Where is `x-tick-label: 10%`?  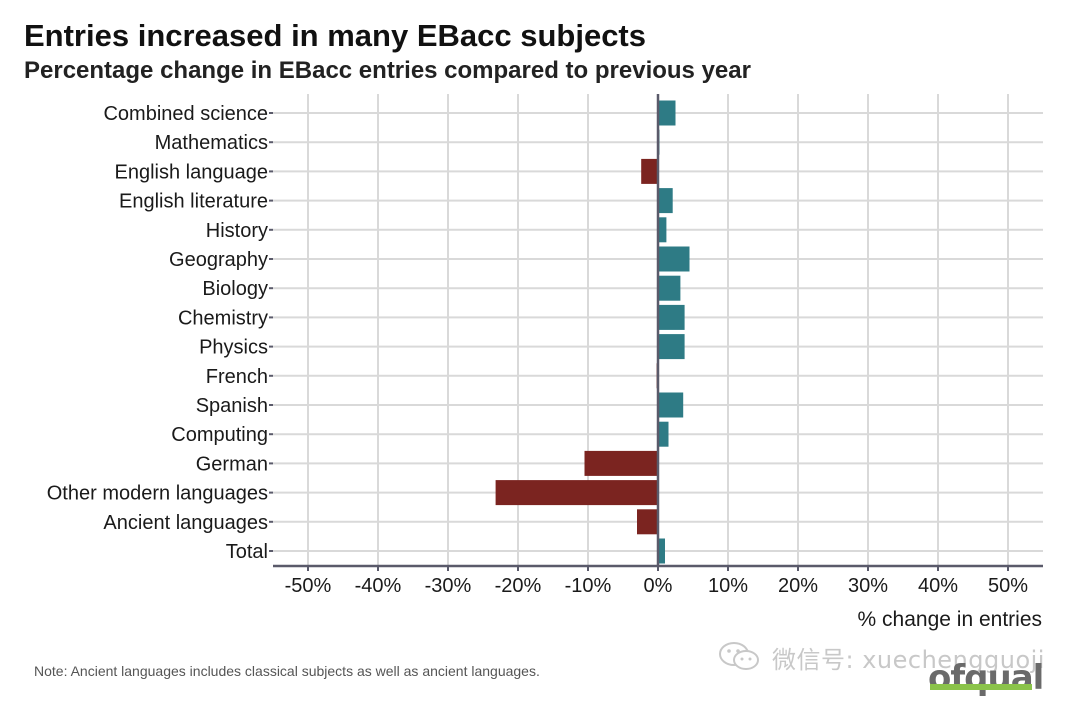
x-tick-label: 10% is located at coordinates (728, 586).